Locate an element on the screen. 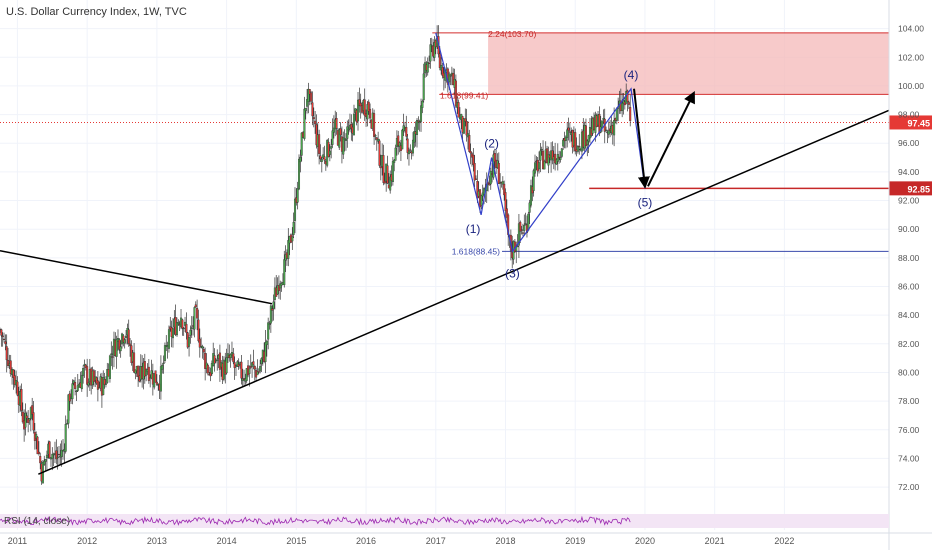 The height and width of the screenshot is (555, 932). y-tick-label: 82.00 is located at coordinates (909, 344).